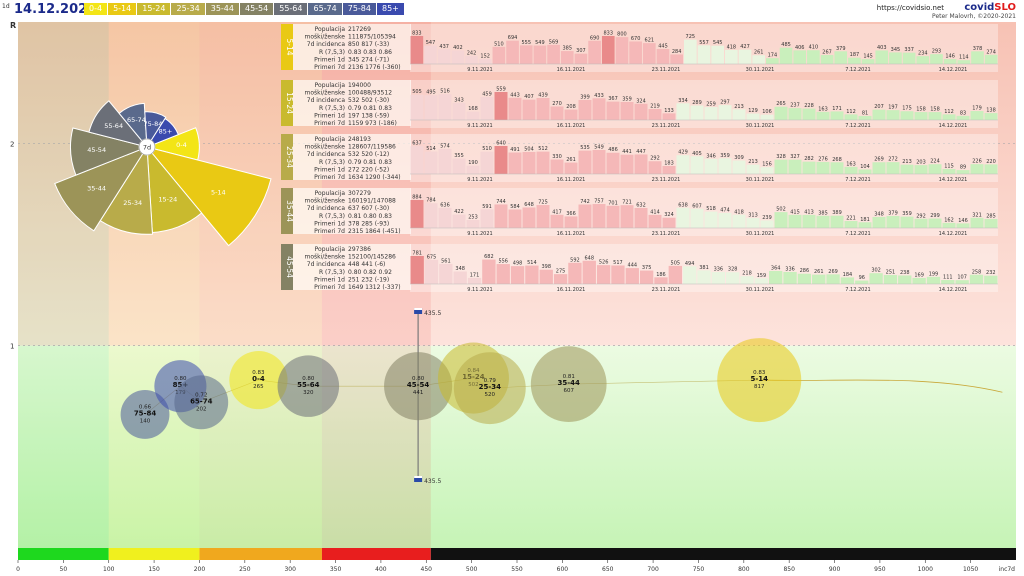 This screenshot has height=576, width=1024. I want to click on mini-bar-value: 418, so click(739, 212).